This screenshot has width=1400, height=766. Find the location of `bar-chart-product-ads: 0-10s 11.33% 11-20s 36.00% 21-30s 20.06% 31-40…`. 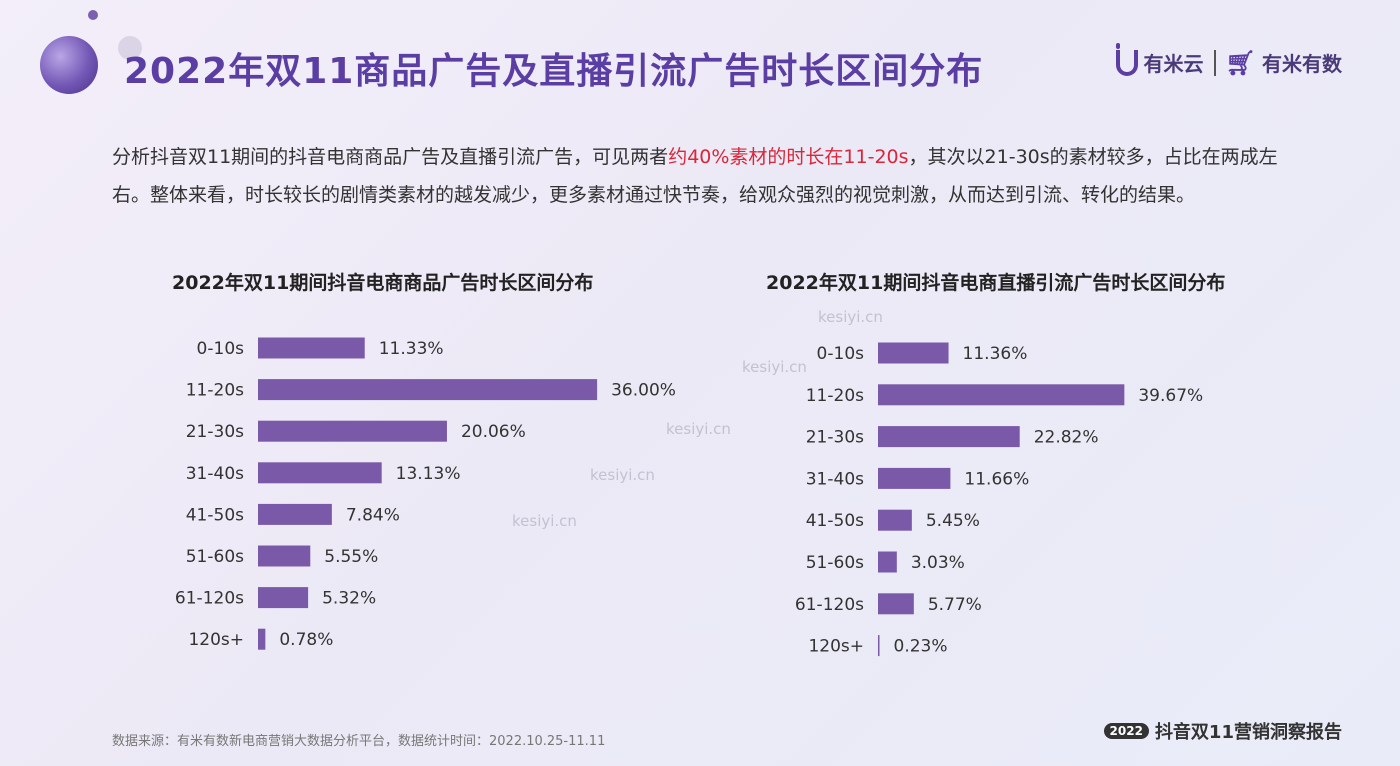

bar-chart-product-ads: 0-10s 11.33% 11-20s 36.00% 21-30s 20.06% 31-40… is located at coordinates (425, 493).